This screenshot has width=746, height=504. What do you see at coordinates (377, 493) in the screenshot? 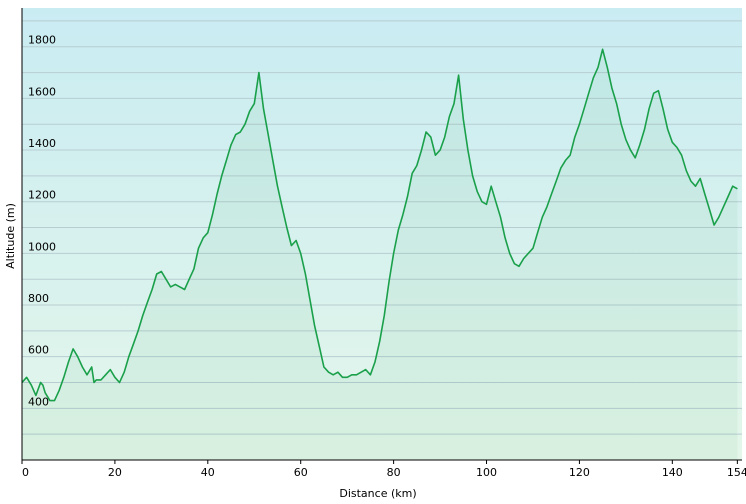
I see `x-axis-title: Distance (km)` at bounding box center [377, 493].